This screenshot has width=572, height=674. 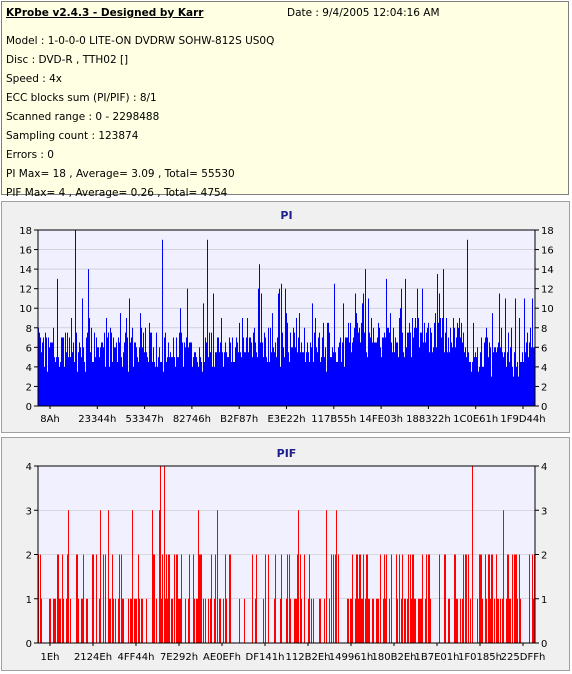 I want to click on pi-ytick-label-right: 4, so click(x=544, y=368).